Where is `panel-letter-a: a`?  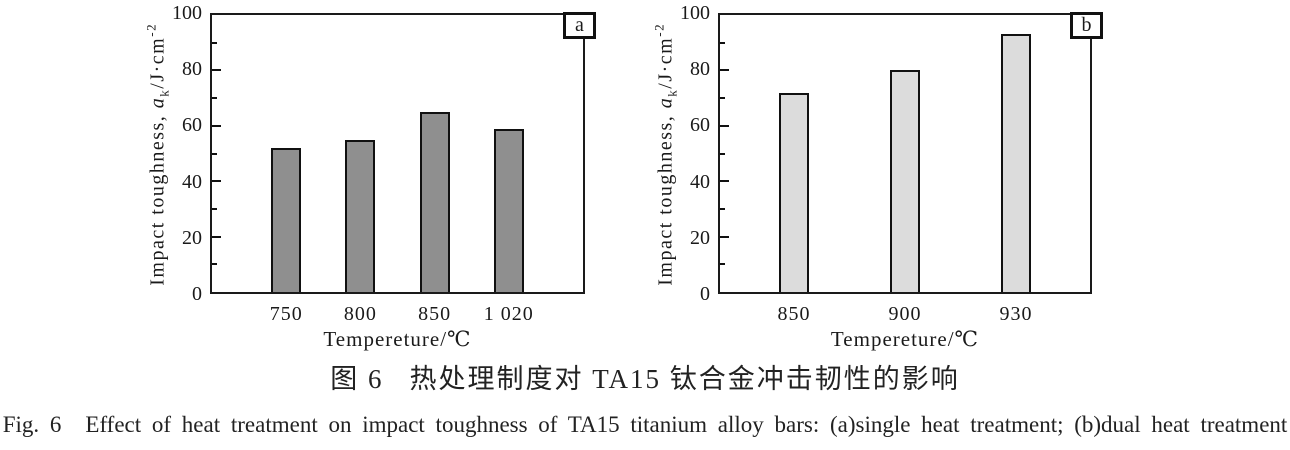
panel-letter-a: a is located at coordinates (579, 25).